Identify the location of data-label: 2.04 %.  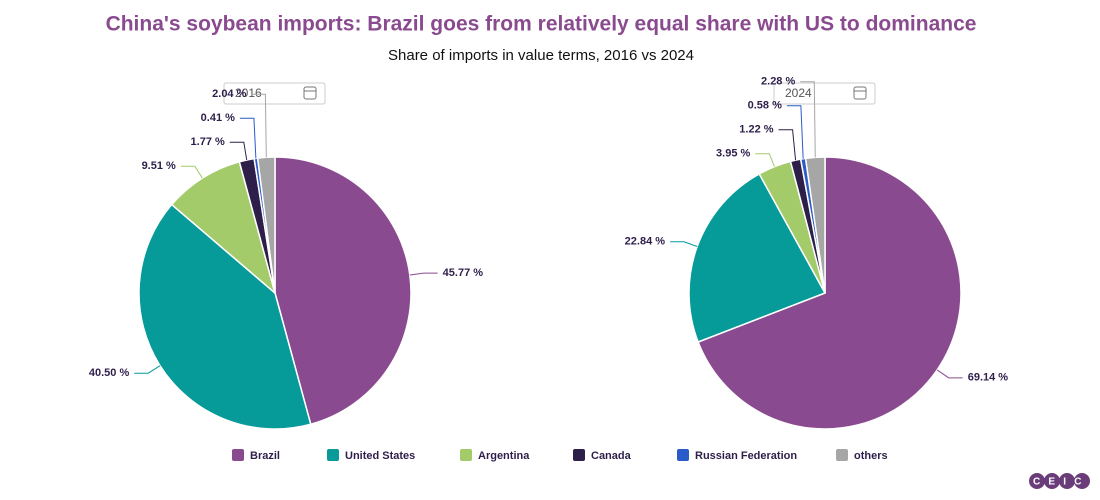
(229, 94).